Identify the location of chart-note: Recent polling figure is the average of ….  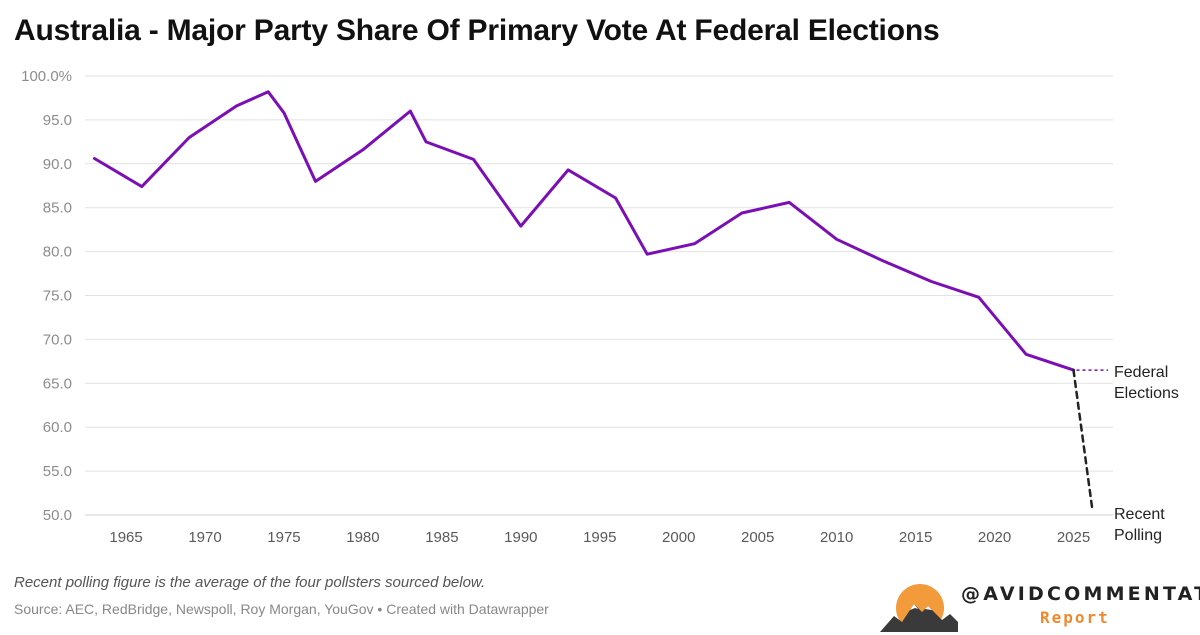
(250, 582).